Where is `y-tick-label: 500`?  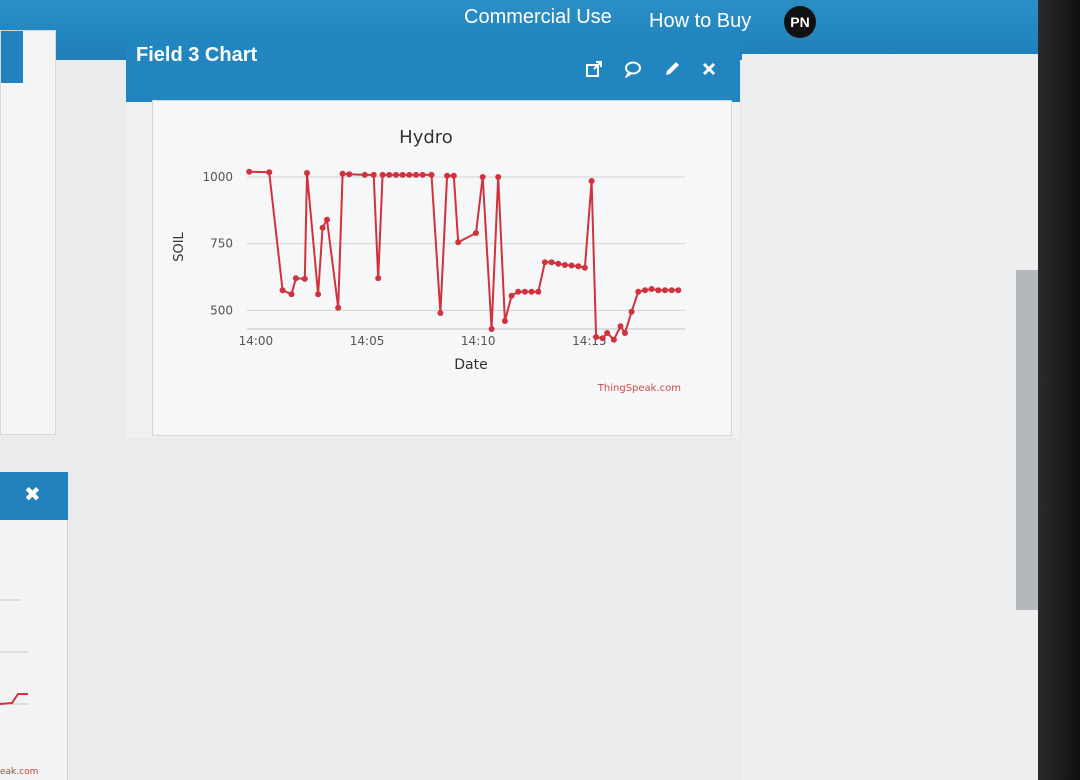 y-tick-label: 500 is located at coordinates (221, 310).